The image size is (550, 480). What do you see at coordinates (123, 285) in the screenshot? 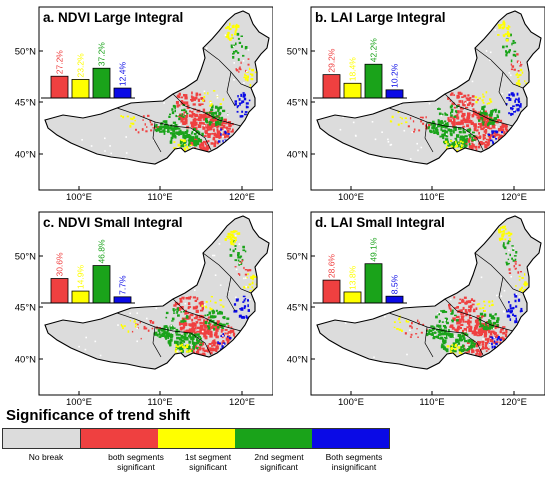
I see `bar-value-label: 7.7%` at bounding box center [123, 285].